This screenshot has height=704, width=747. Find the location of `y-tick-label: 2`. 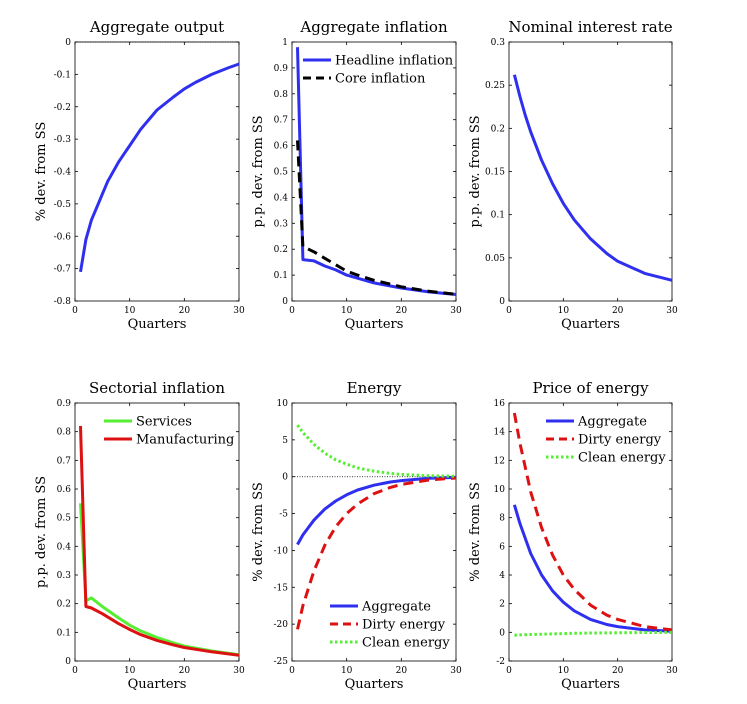

y-tick-label: 2 is located at coordinates (502, 605).